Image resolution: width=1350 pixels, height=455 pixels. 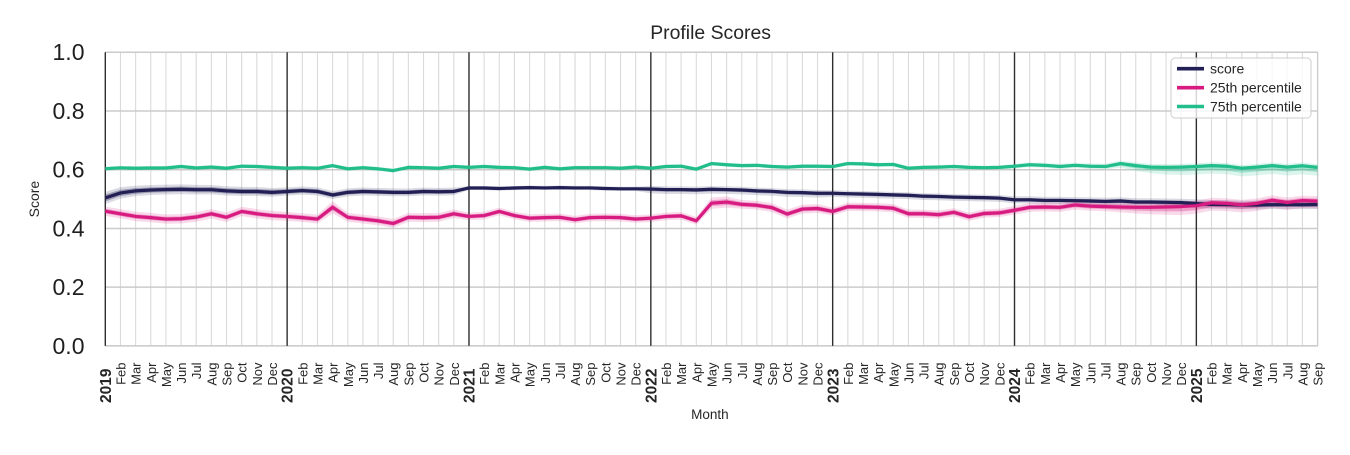 What do you see at coordinates (1256, 107) in the screenshot?
I see `svg-text: 75th percentile` at bounding box center [1256, 107].